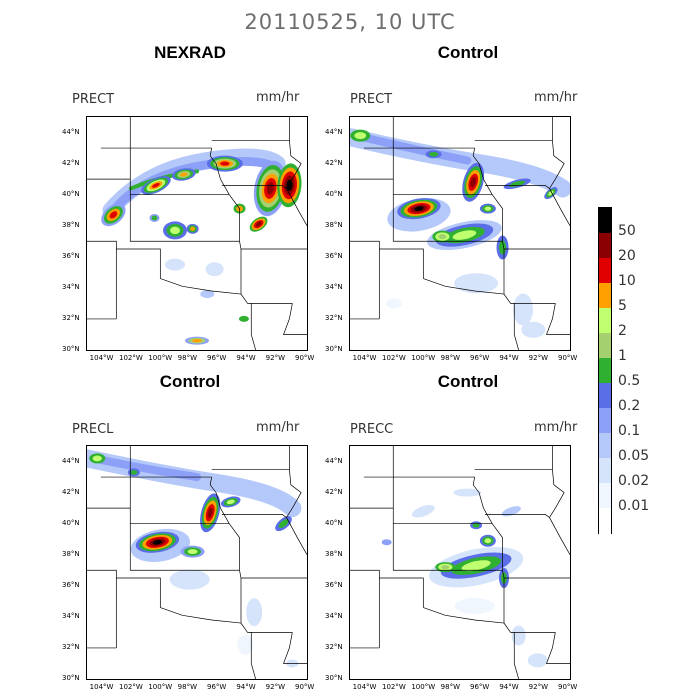  Describe the element at coordinates (190, 52) in the screenshot. I see `panel-title-nexrad: NEXRAD` at that location.